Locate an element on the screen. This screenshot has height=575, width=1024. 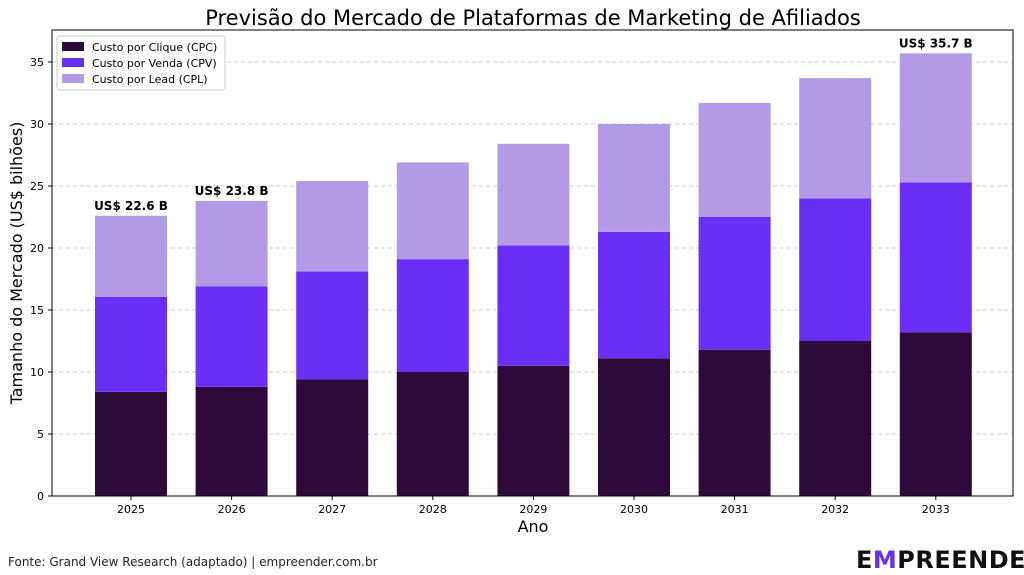
y-tick-label: 0 is located at coordinates (40, 496).